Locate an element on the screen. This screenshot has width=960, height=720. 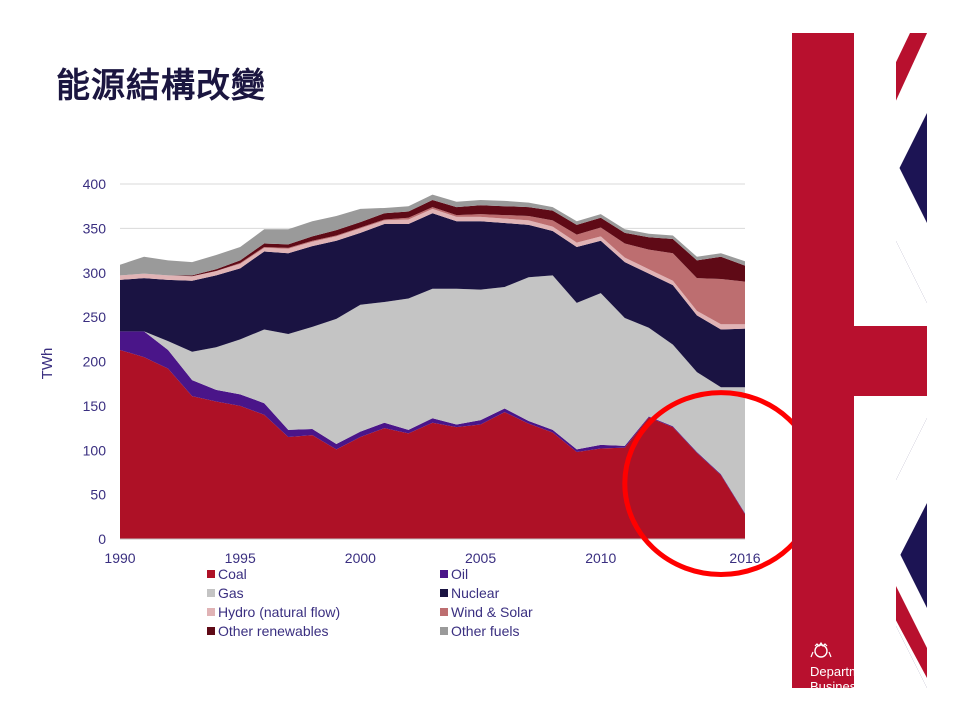
x-tick-label: 2000 is located at coordinates (360, 558).